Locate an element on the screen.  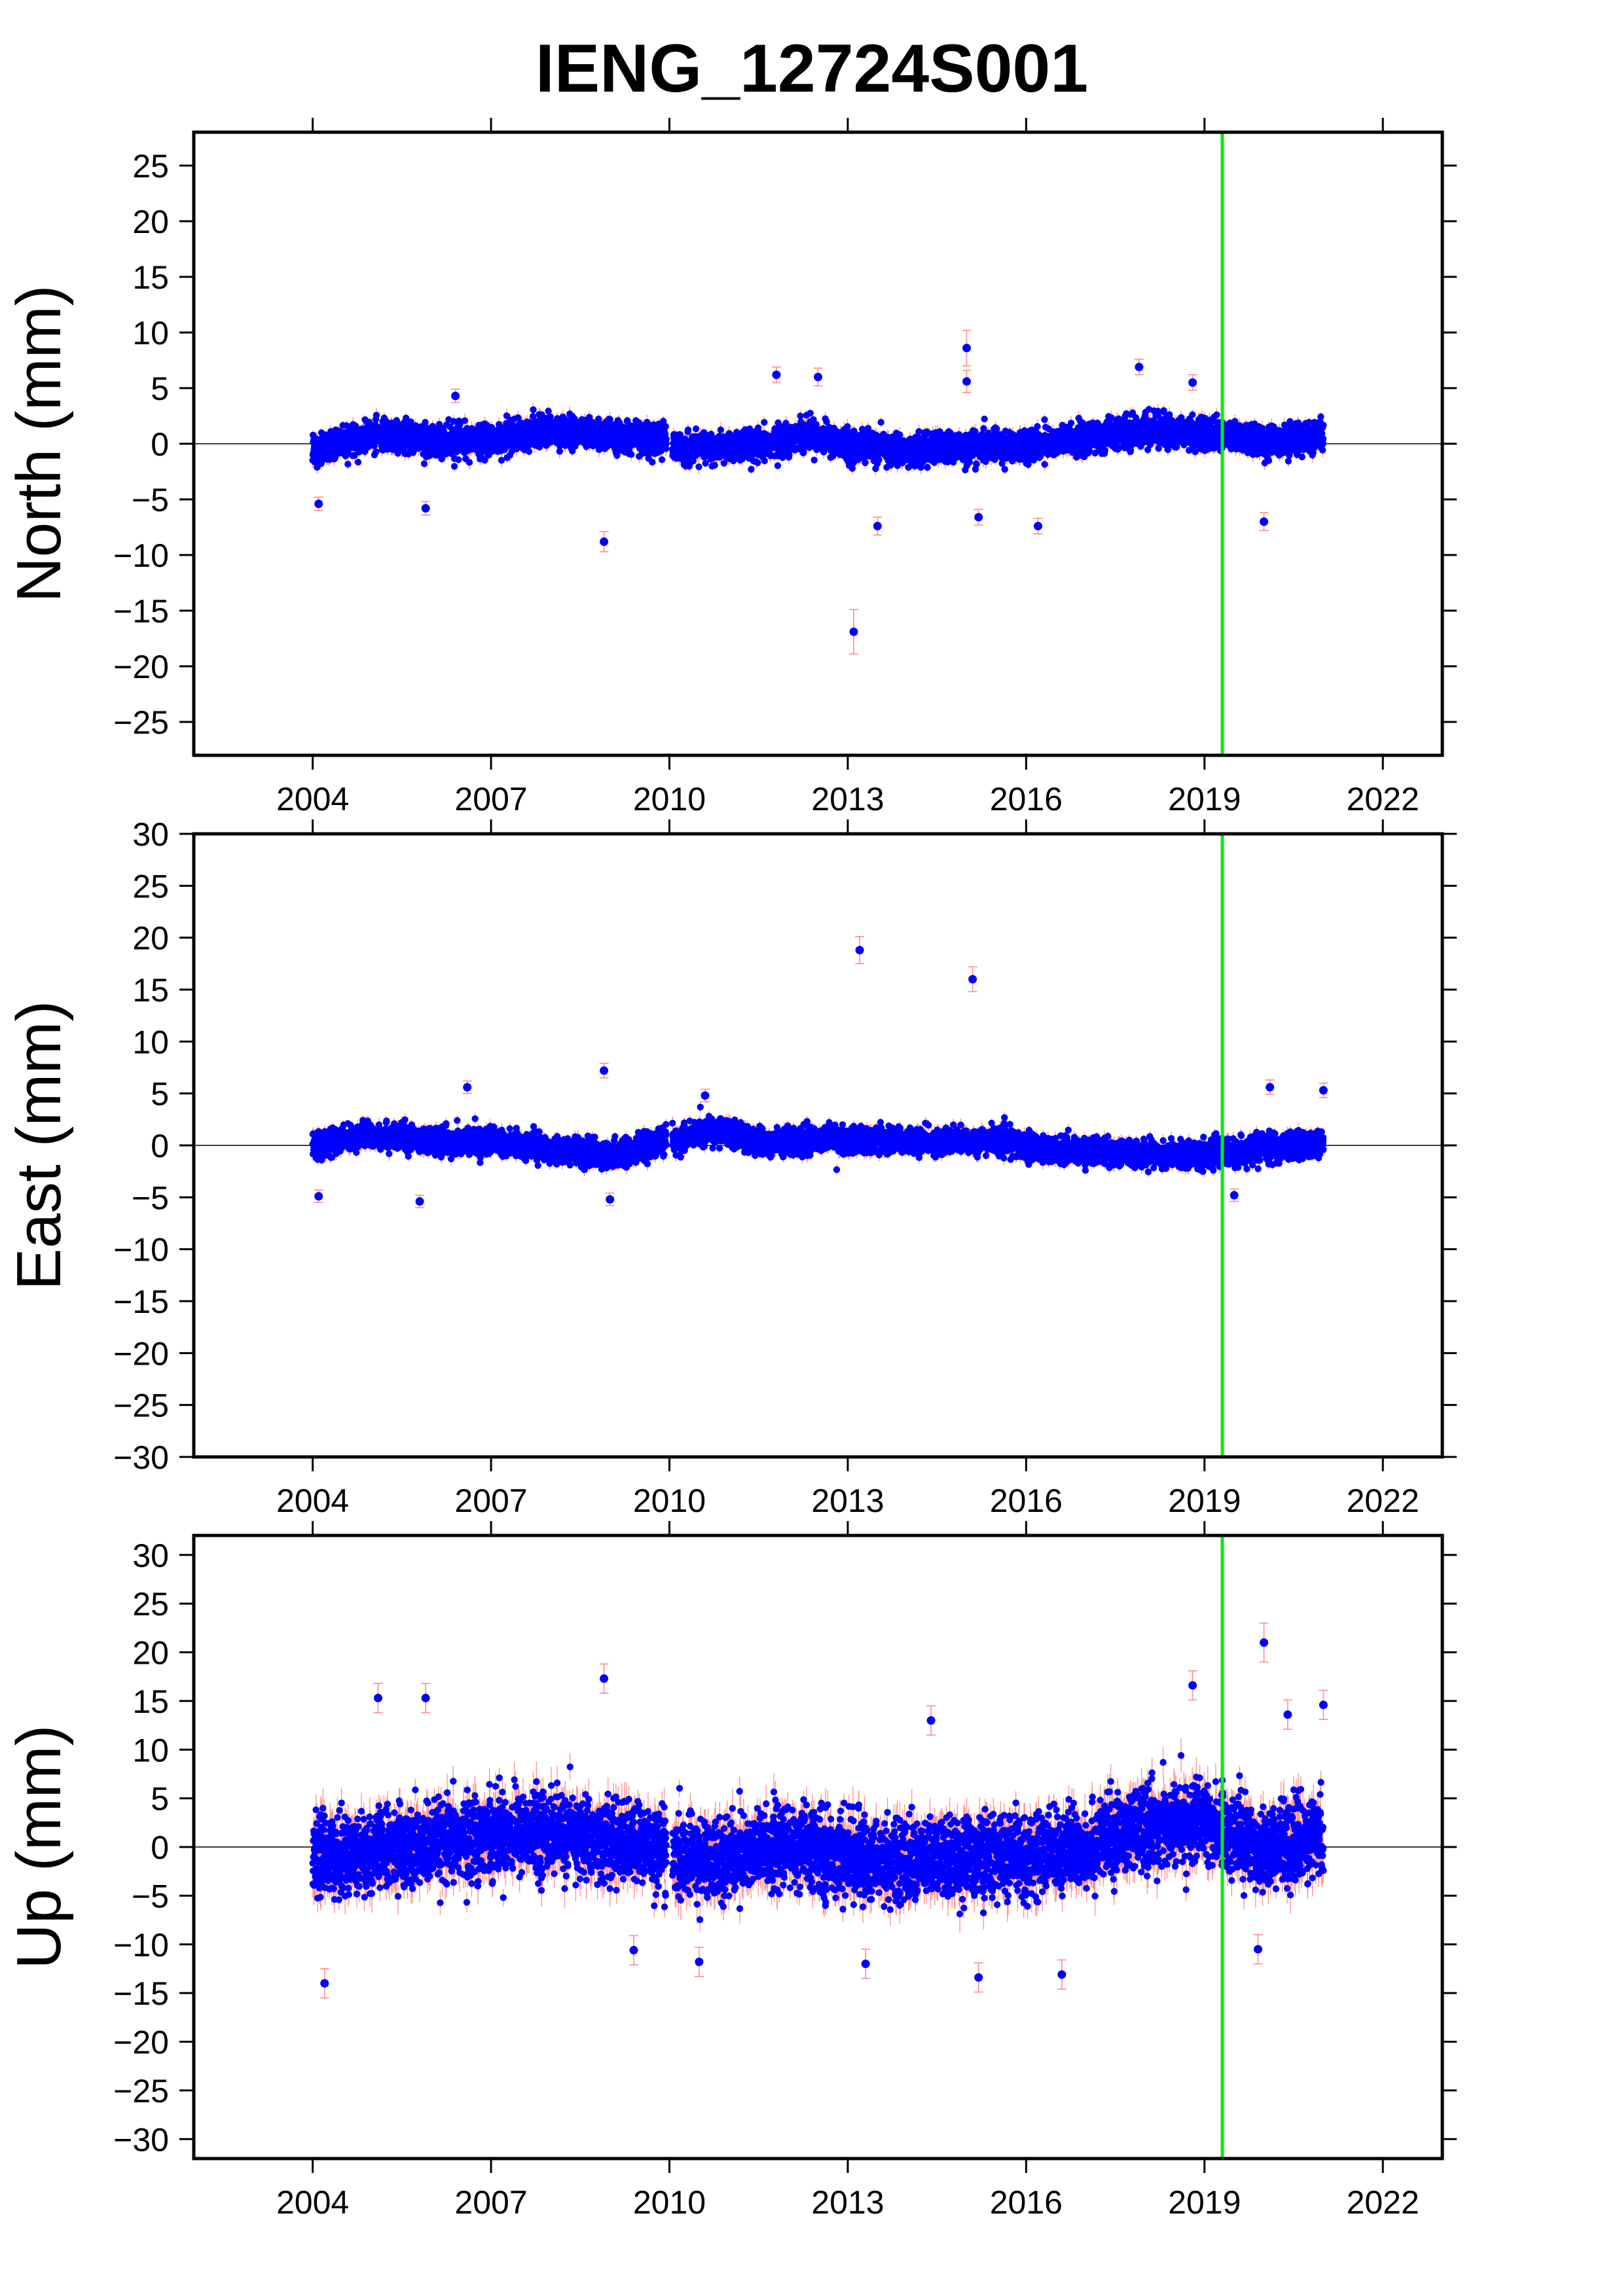
plot-area is located at coordinates (818, 492).